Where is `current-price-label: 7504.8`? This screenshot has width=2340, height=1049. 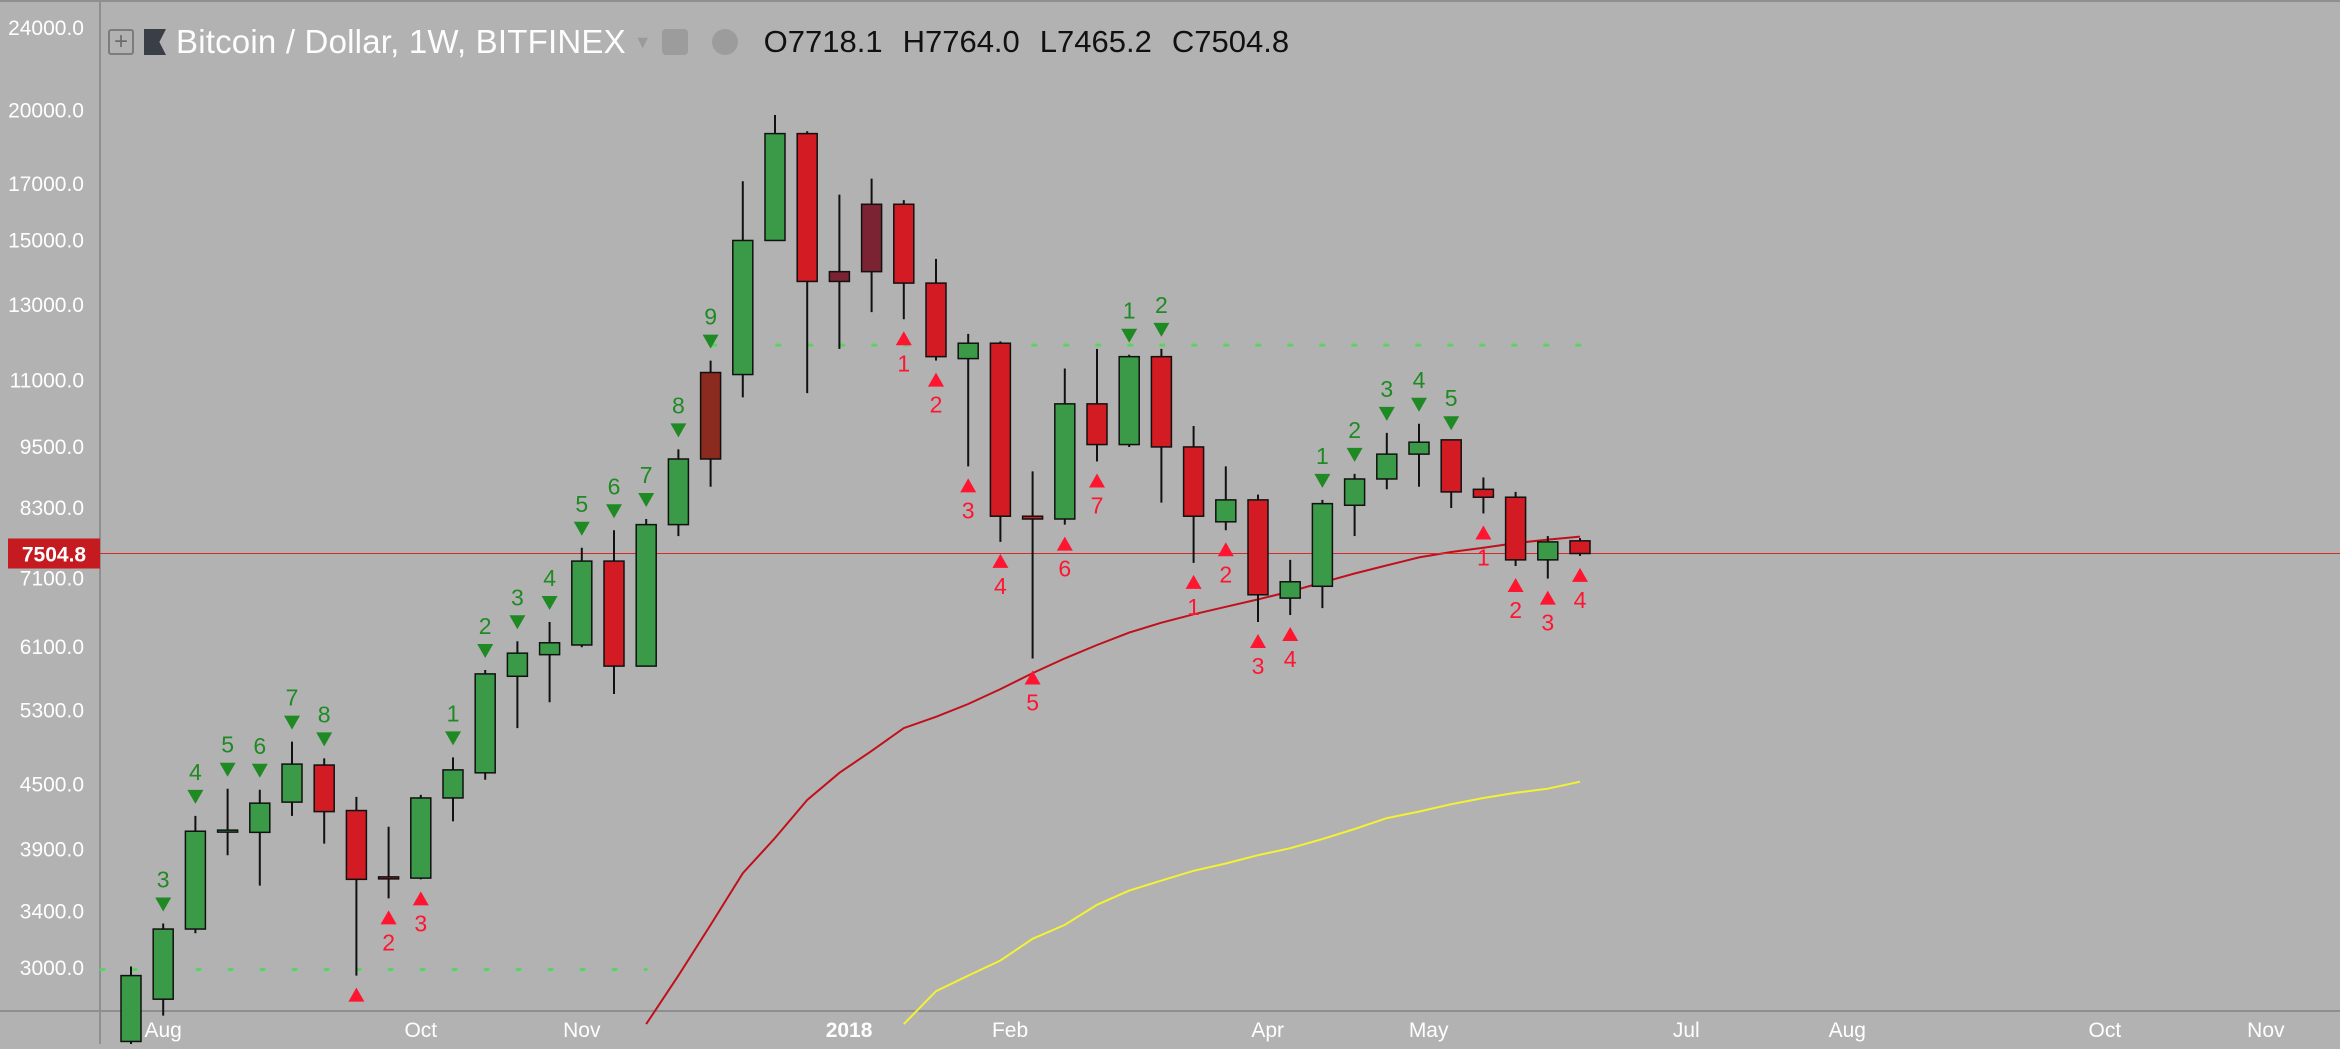 current-price-label: 7504.8 is located at coordinates (54, 555).